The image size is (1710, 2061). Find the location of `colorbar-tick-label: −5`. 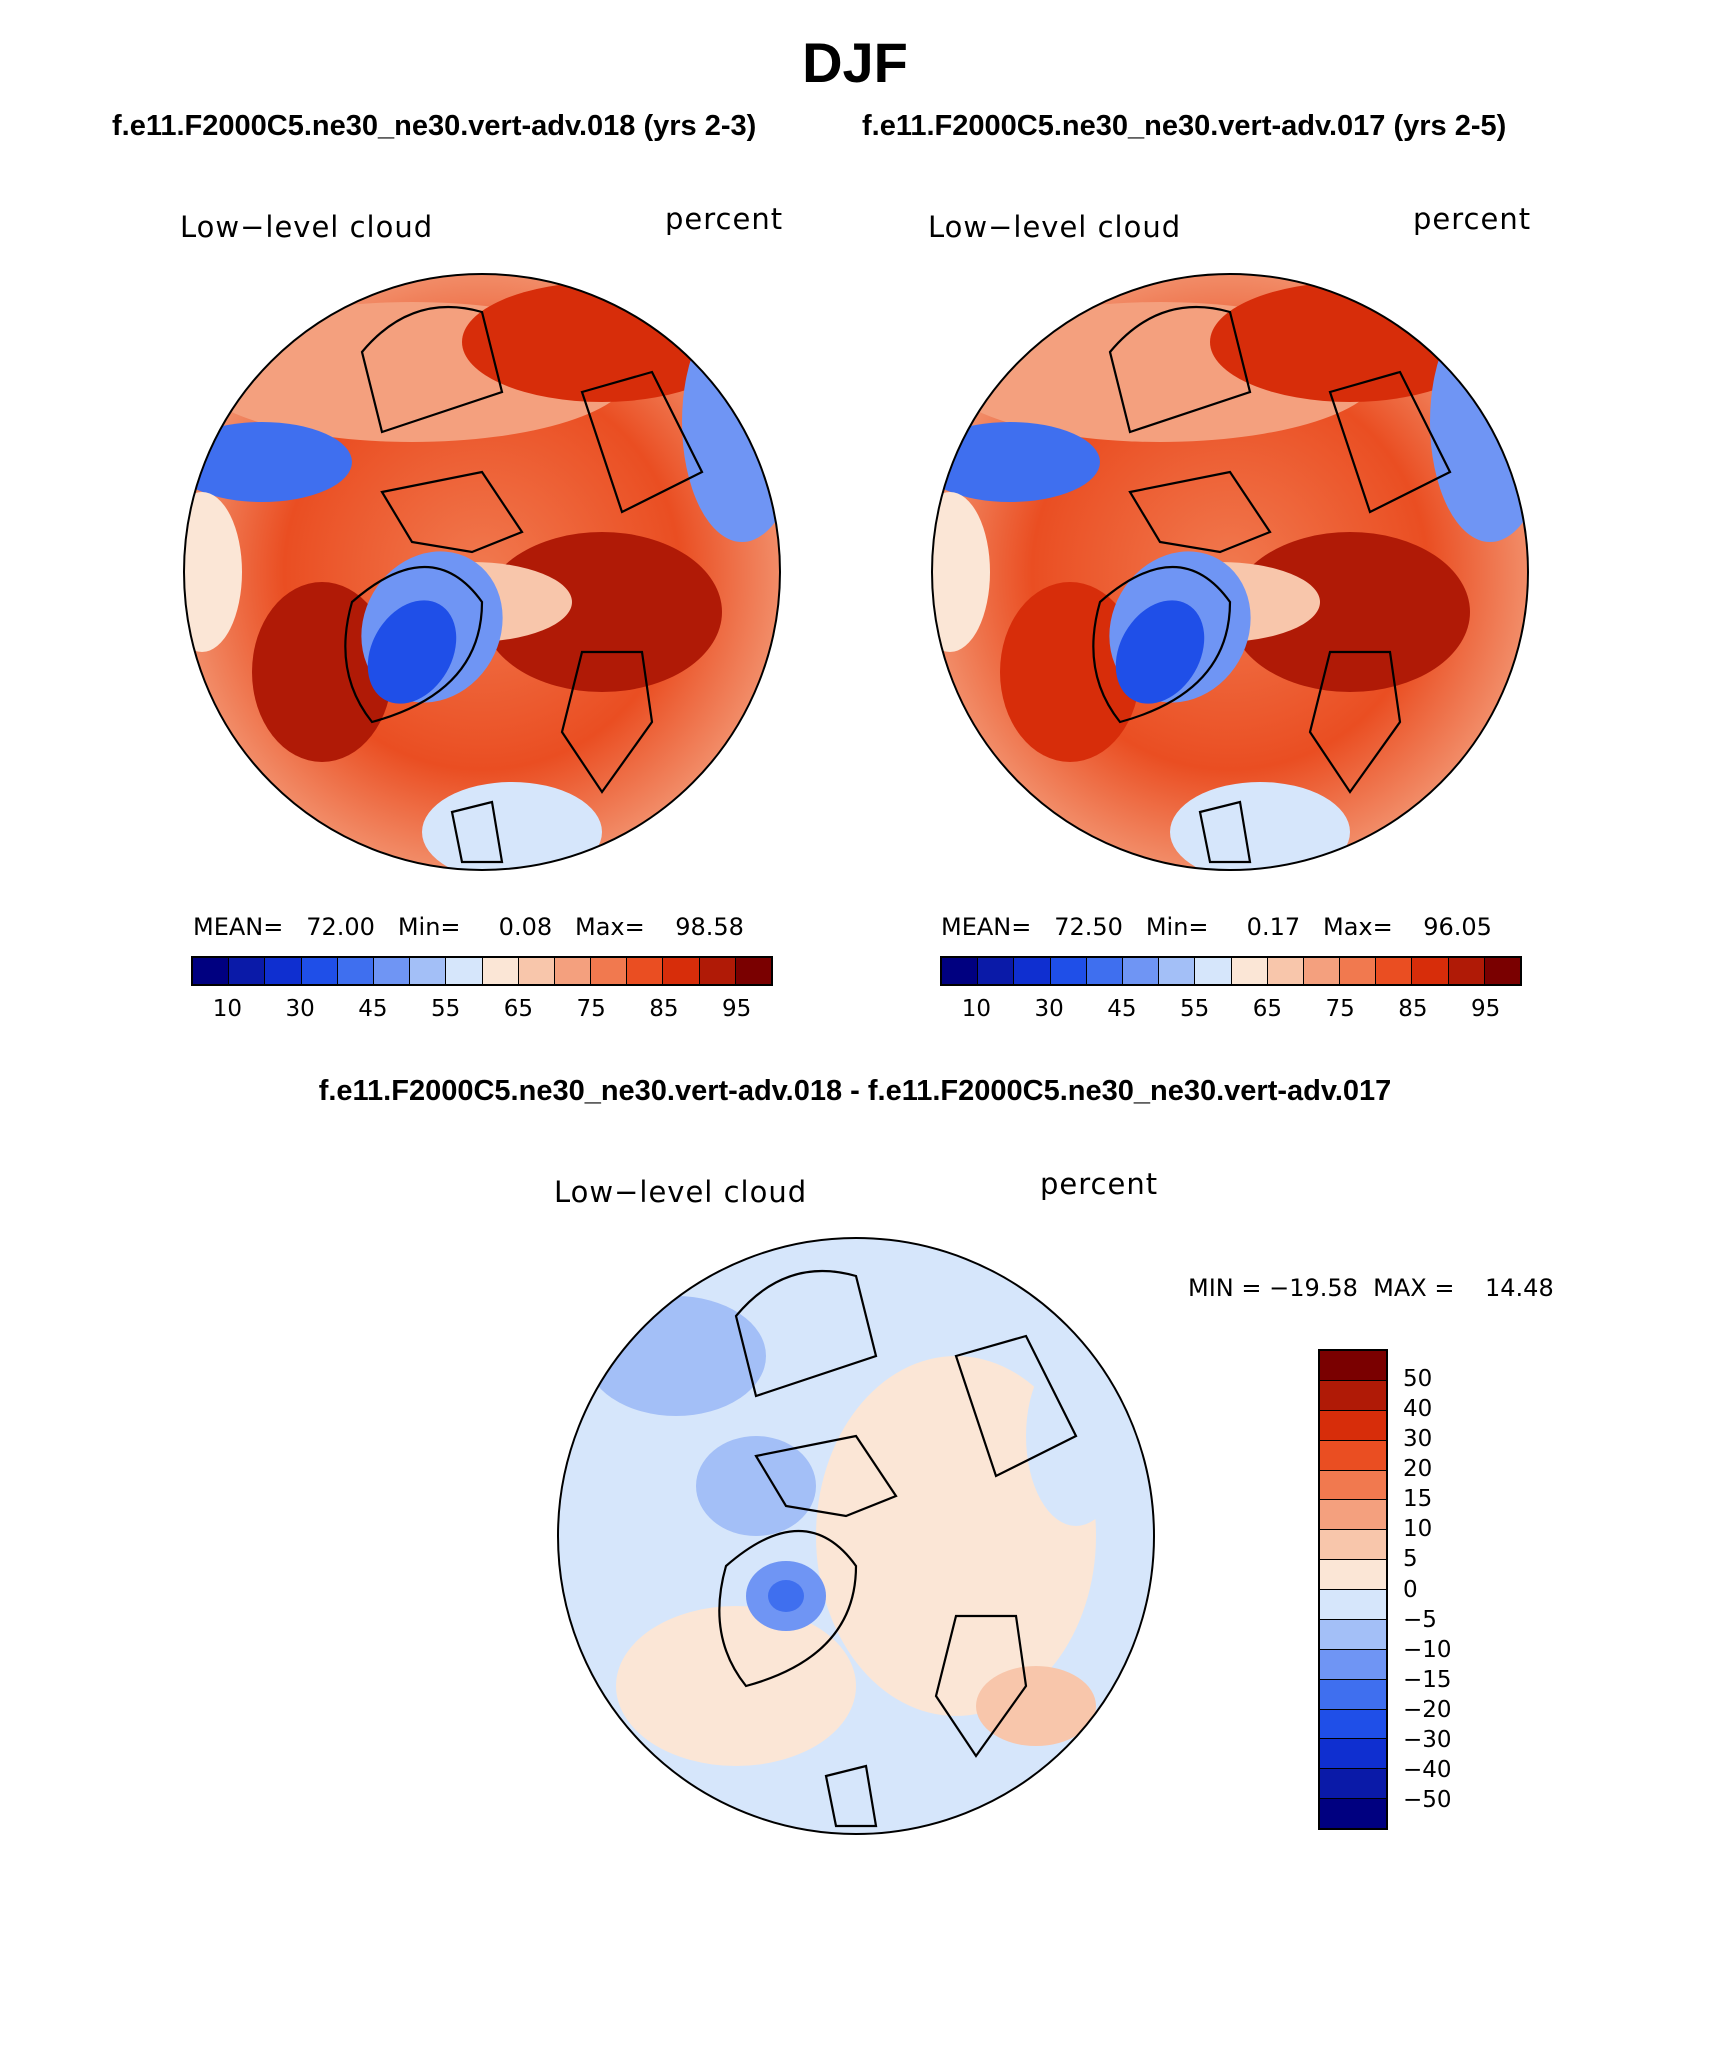

colorbar-tick-label: −5 is located at coordinates (1420, 1619).